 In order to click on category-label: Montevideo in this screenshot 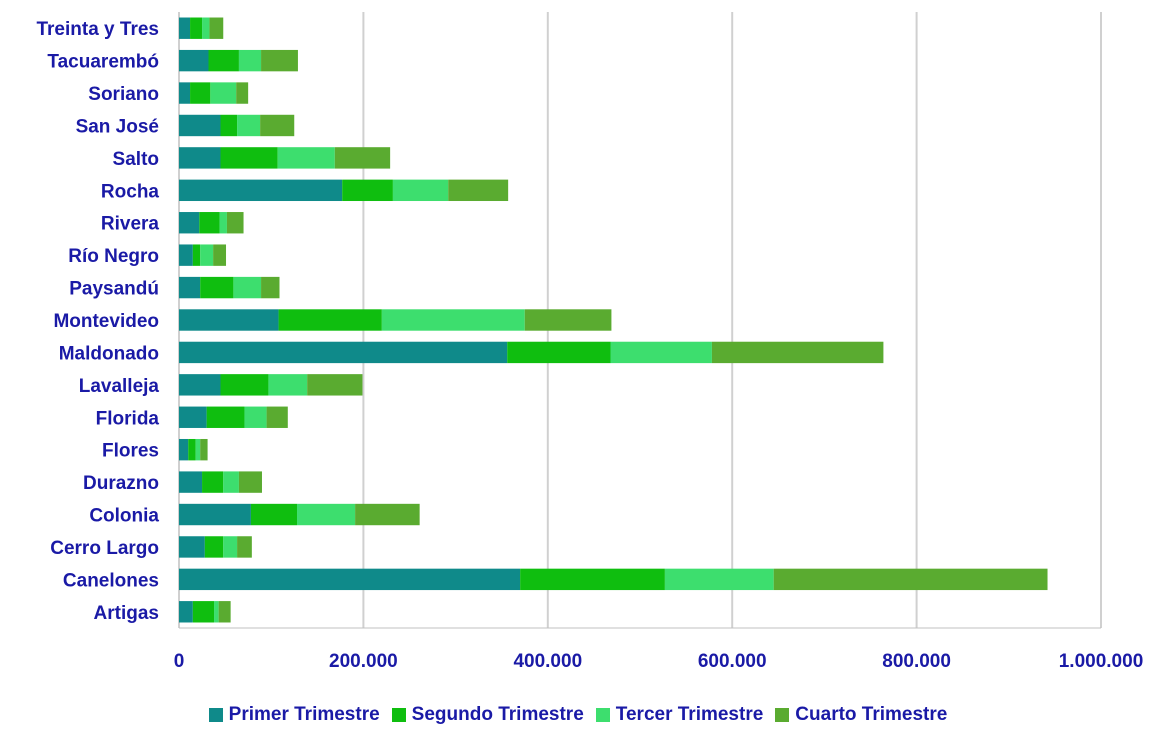, I will do `click(106, 321)`.